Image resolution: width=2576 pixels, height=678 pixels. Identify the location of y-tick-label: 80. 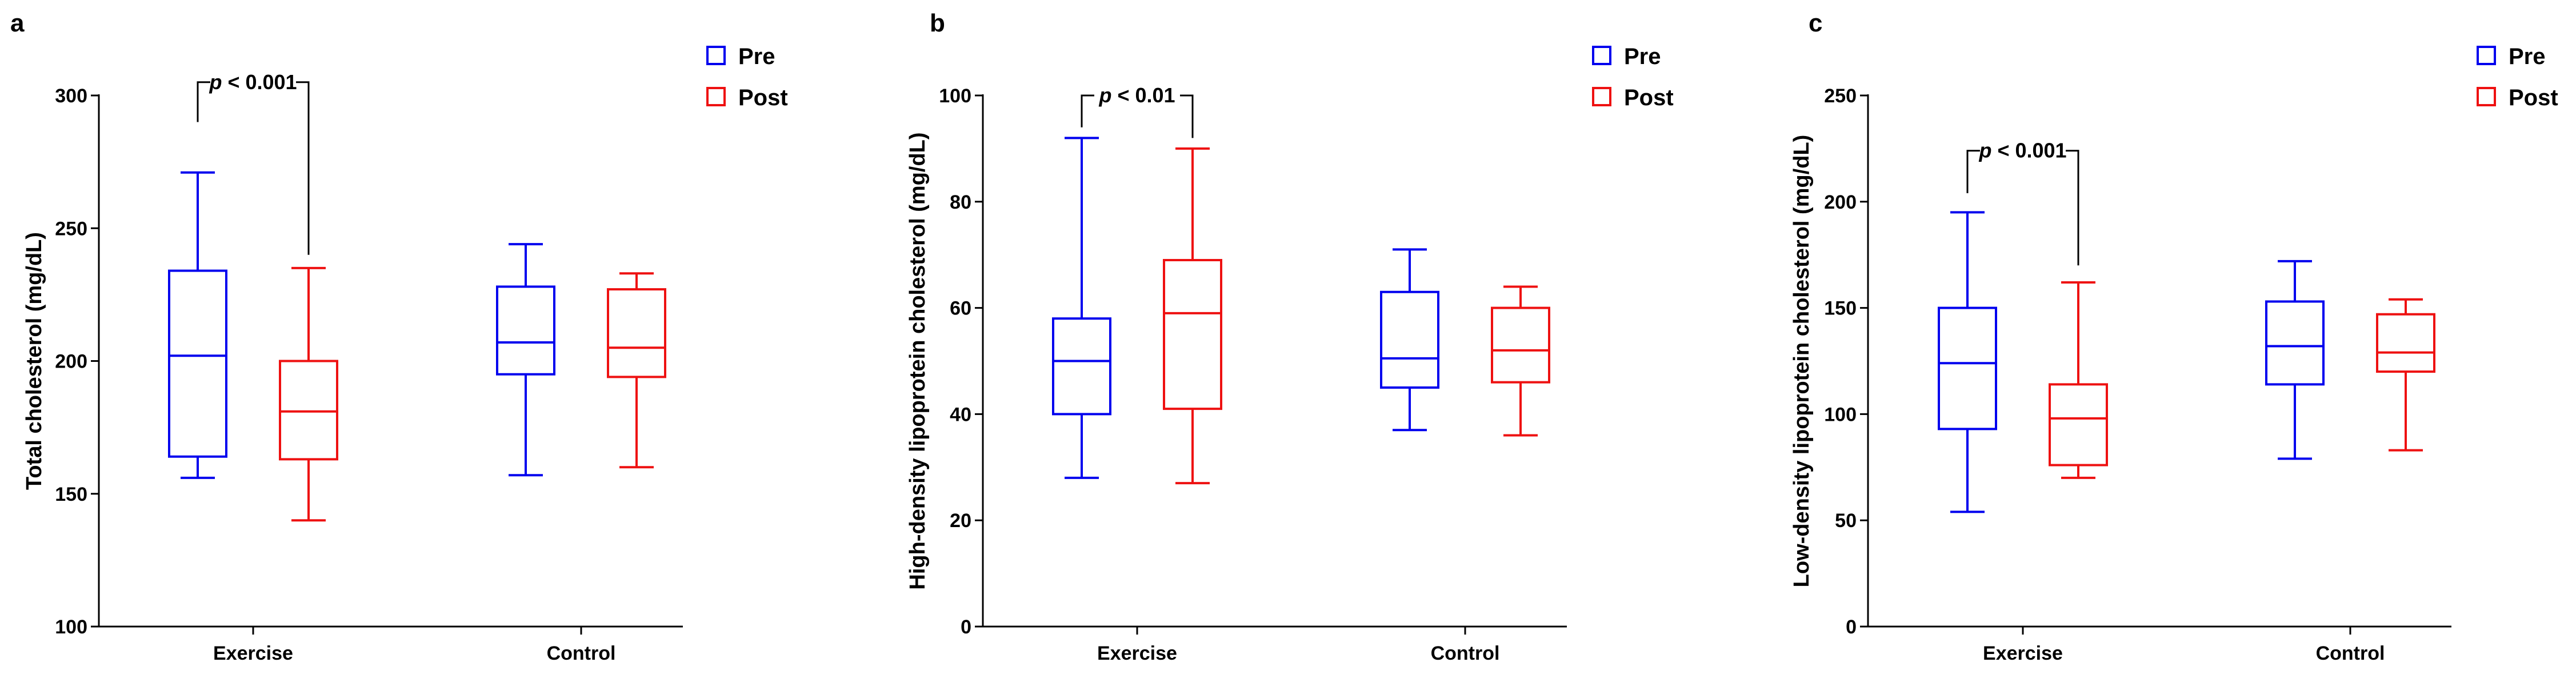
(960, 202).